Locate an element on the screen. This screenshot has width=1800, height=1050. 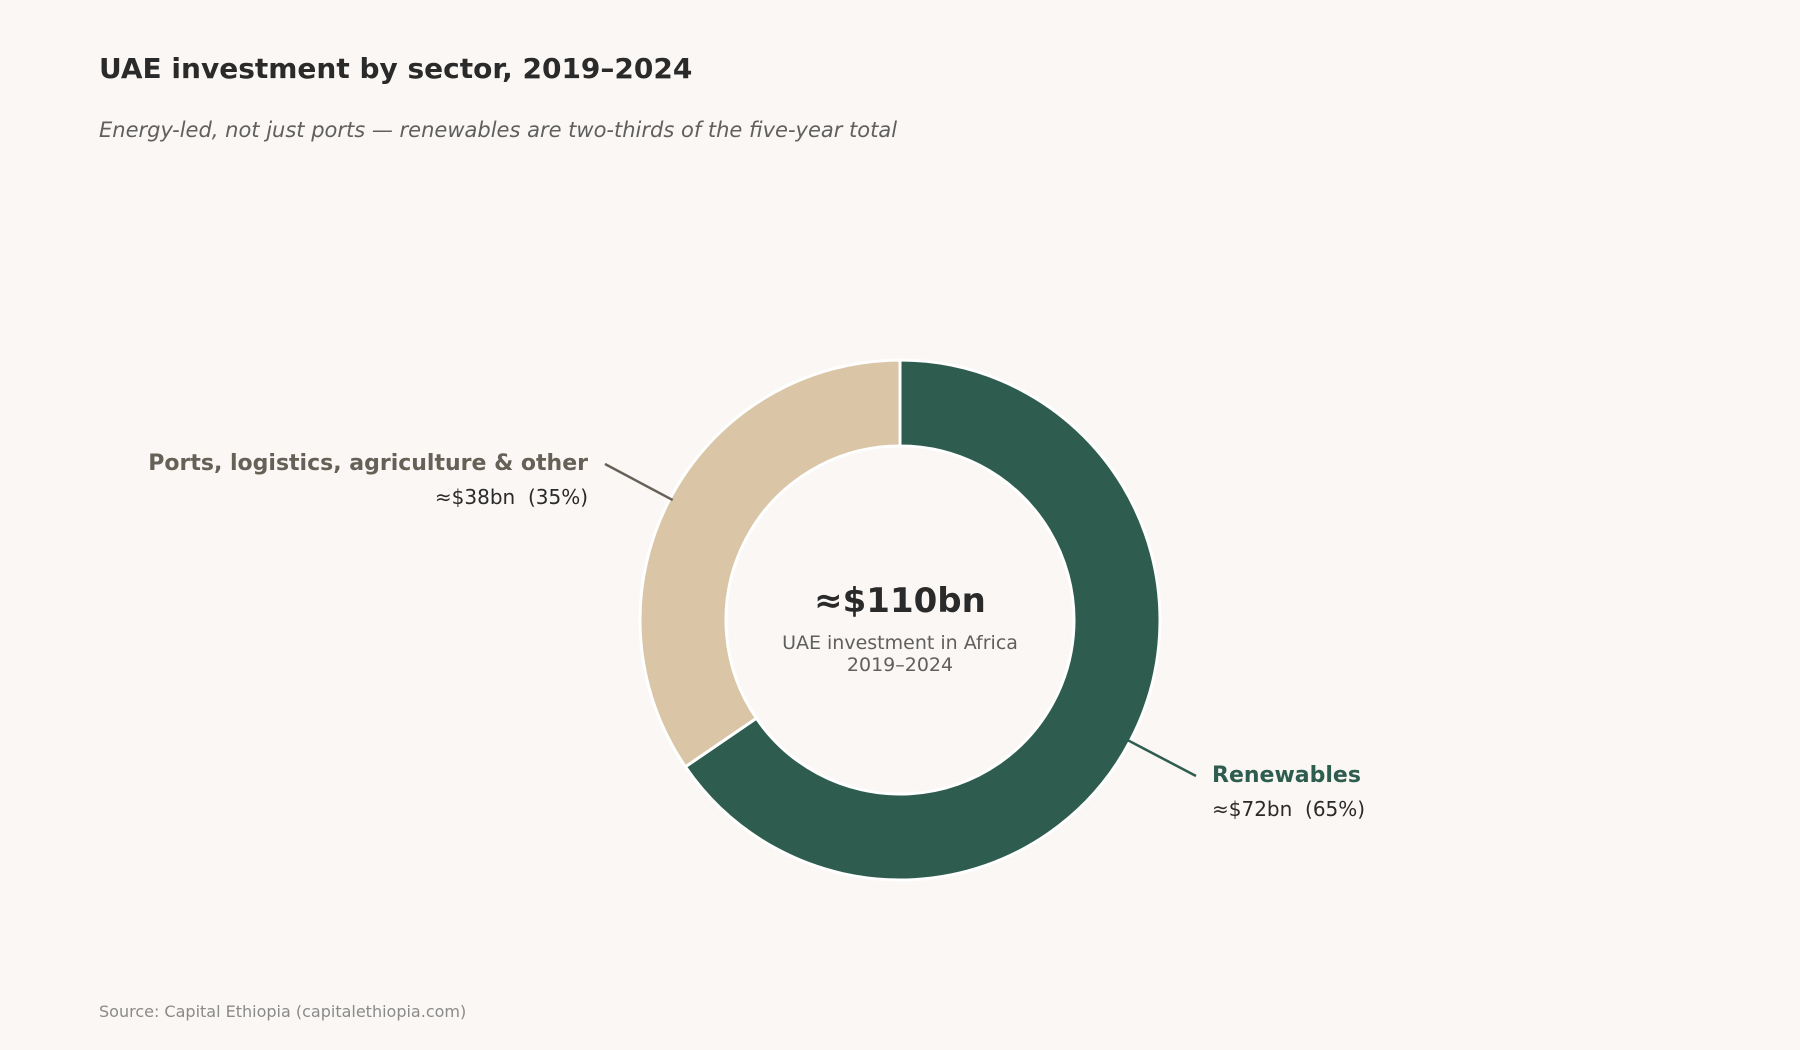
donut-slices is located at coordinates (900, 620).